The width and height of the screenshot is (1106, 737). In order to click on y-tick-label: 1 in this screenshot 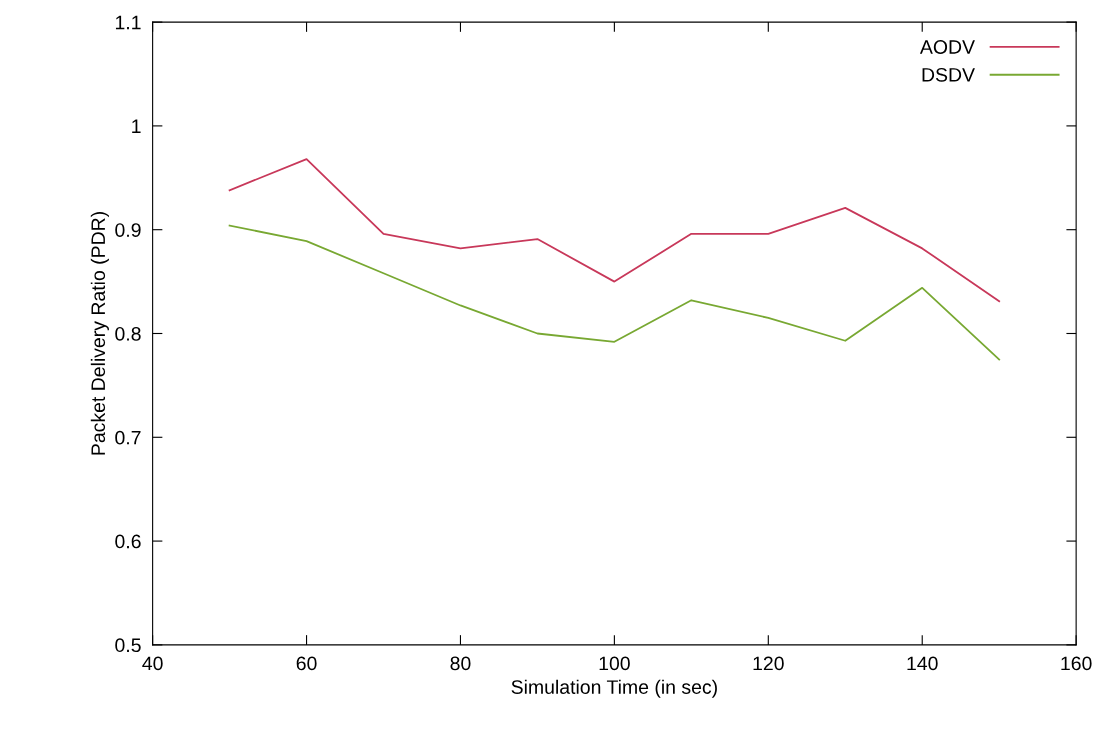, I will do `click(136, 126)`.